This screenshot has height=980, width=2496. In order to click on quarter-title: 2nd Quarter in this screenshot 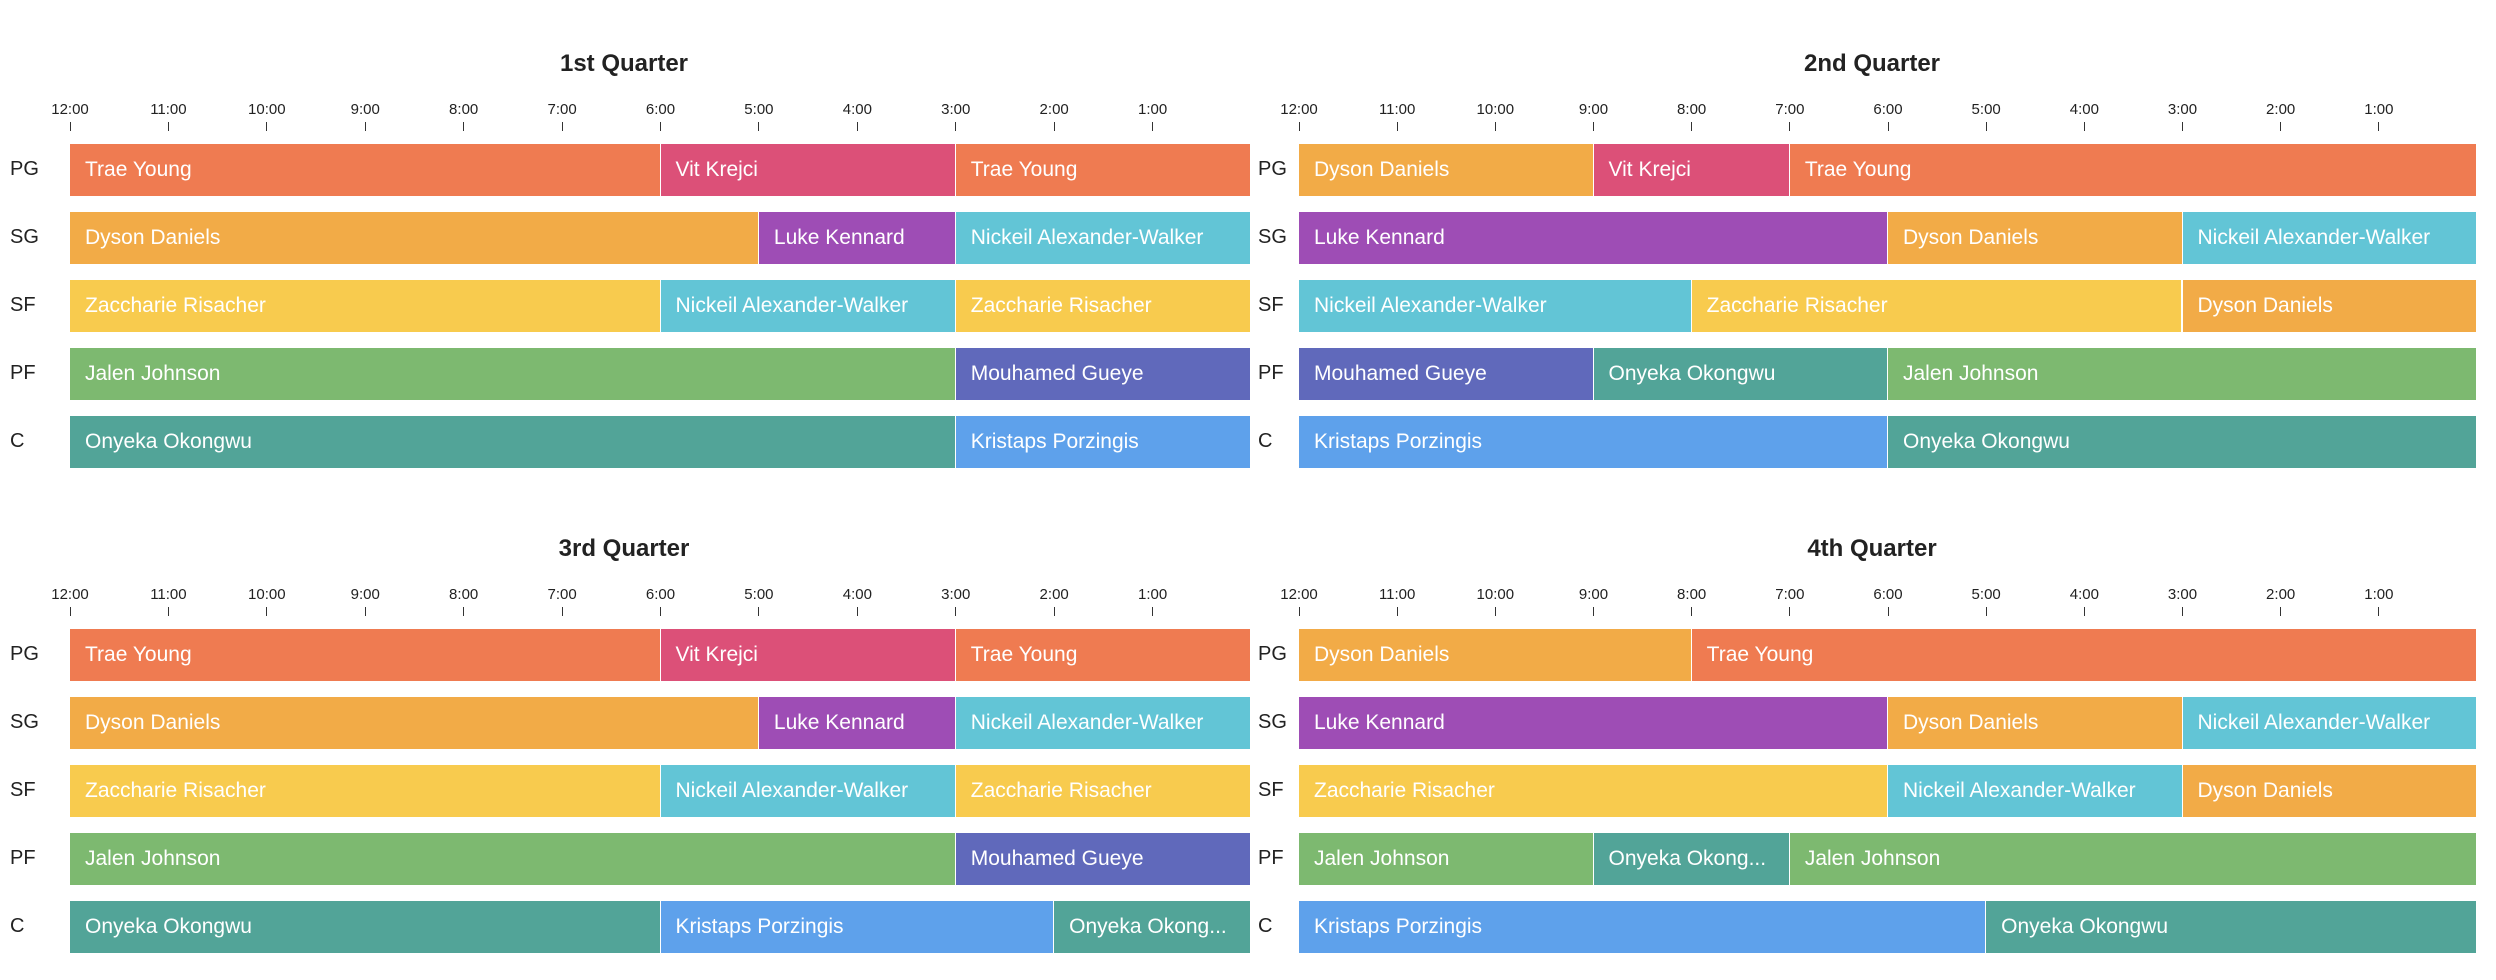, I will do `click(1872, 63)`.